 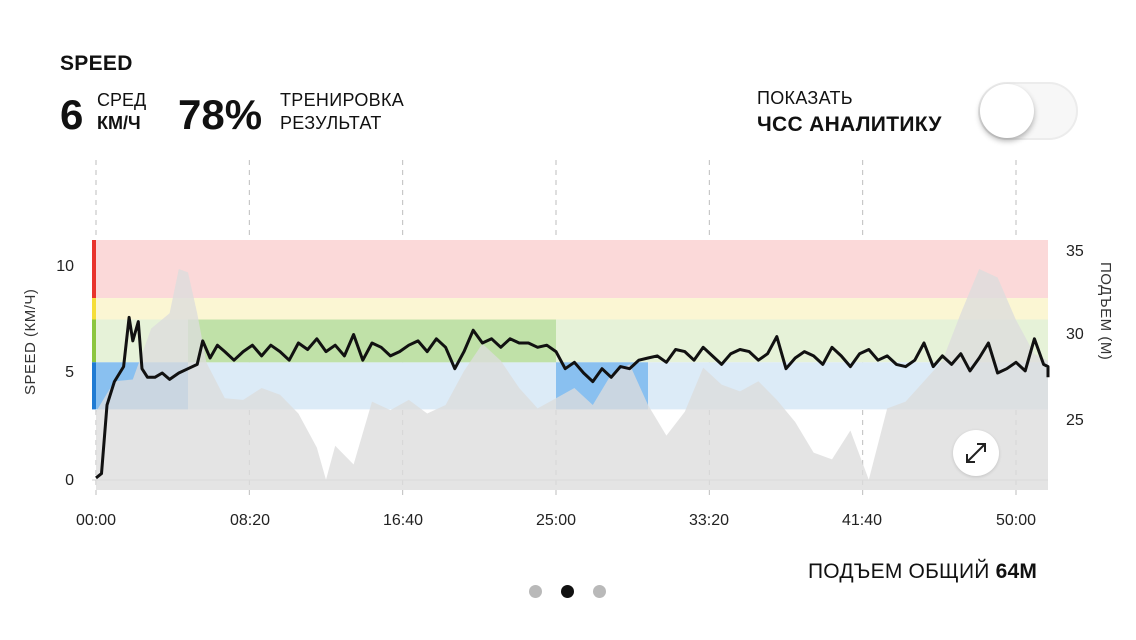 What do you see at coordinates (72, 114) in the screenshot?
I see `average-speed-value: 6` at bounding box center [72, 114].